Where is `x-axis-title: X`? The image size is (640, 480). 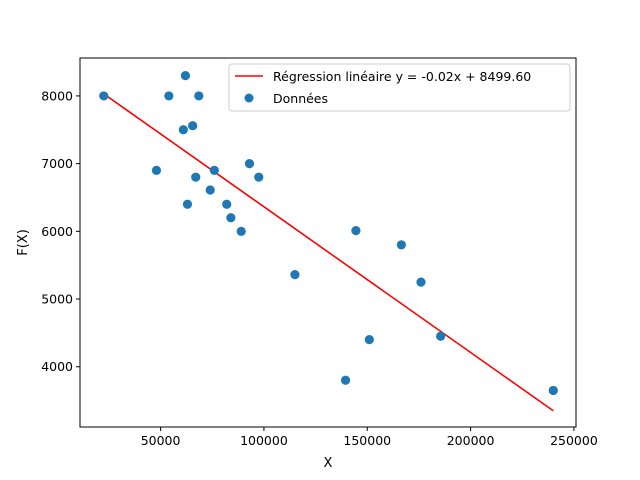
x-axis-title: X is located at coordinates (328, 463).